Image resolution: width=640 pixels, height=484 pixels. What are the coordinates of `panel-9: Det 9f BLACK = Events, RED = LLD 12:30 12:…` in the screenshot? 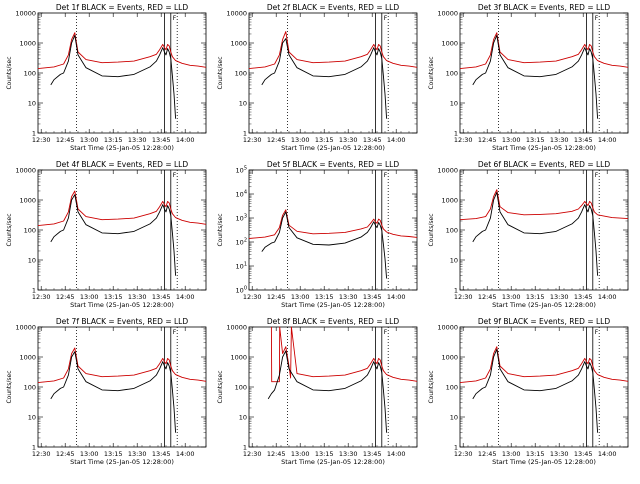 It's located at (528, 391).